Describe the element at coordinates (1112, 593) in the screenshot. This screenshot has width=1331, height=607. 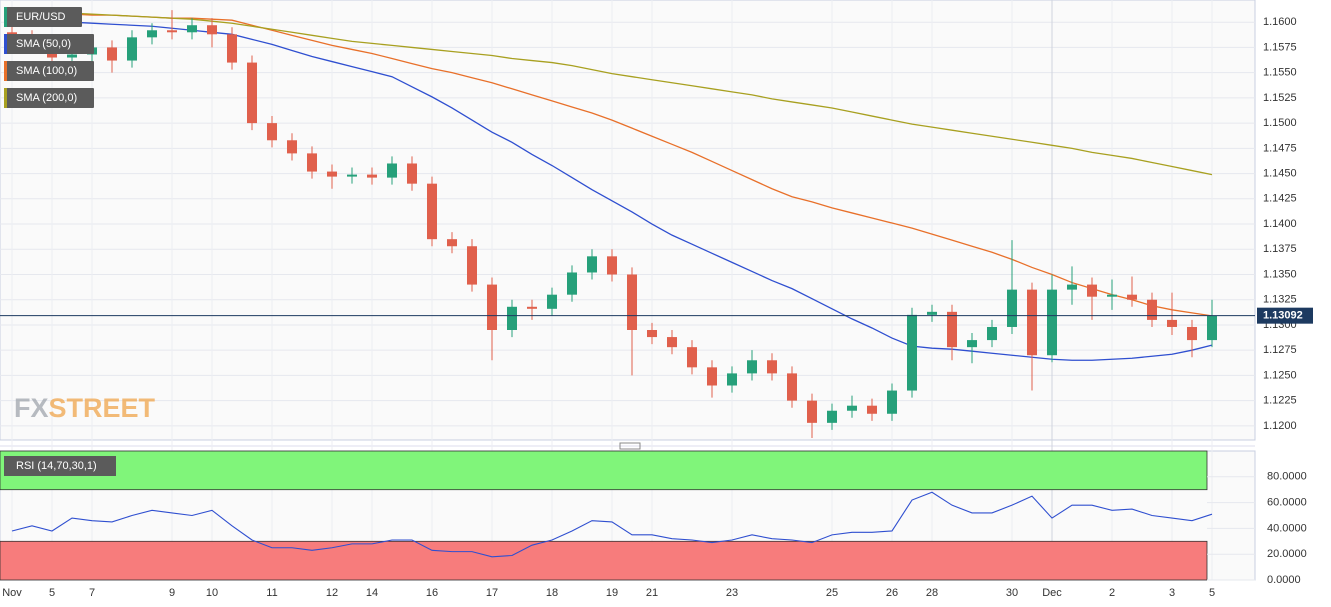
I see `x-tick-label: 2` at that location.